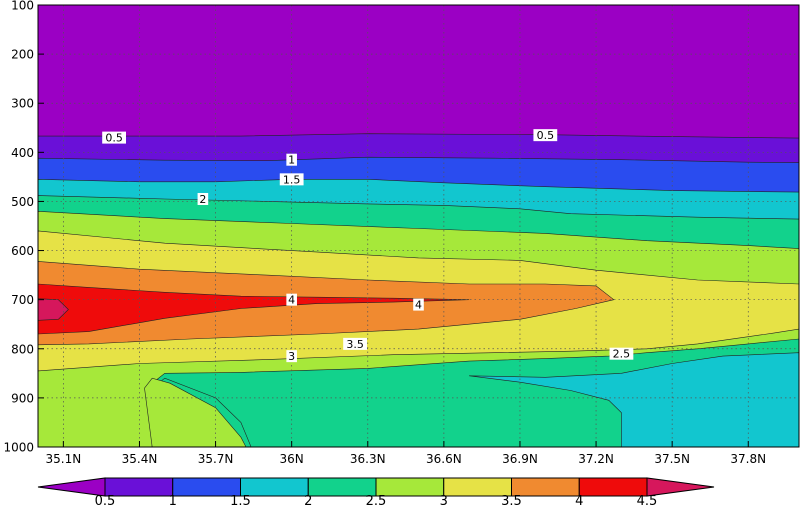 The width and height of the screenshot is (801, 507). Describe the element at coordinates (292, 459) in the screenshot. I see `x-tick-label: 36N` at that location.